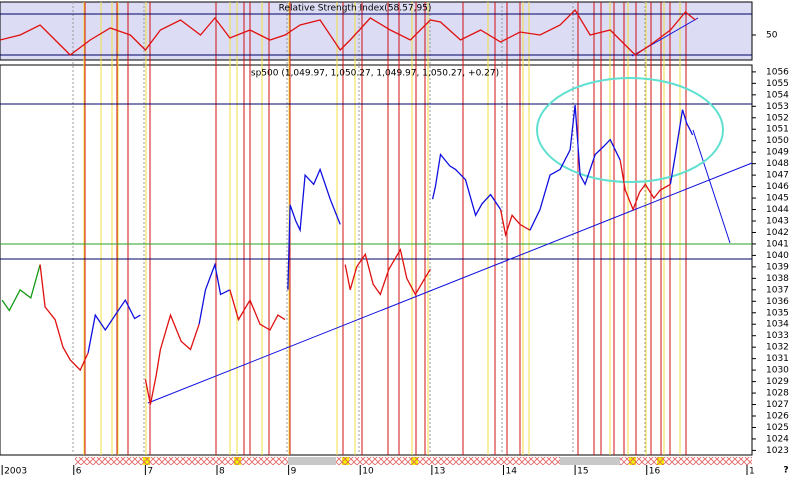  What do you see at coordinates (777, 210) in the screenshot?
I see `y-tick-label: 1044` at bounding box center [777, 210].